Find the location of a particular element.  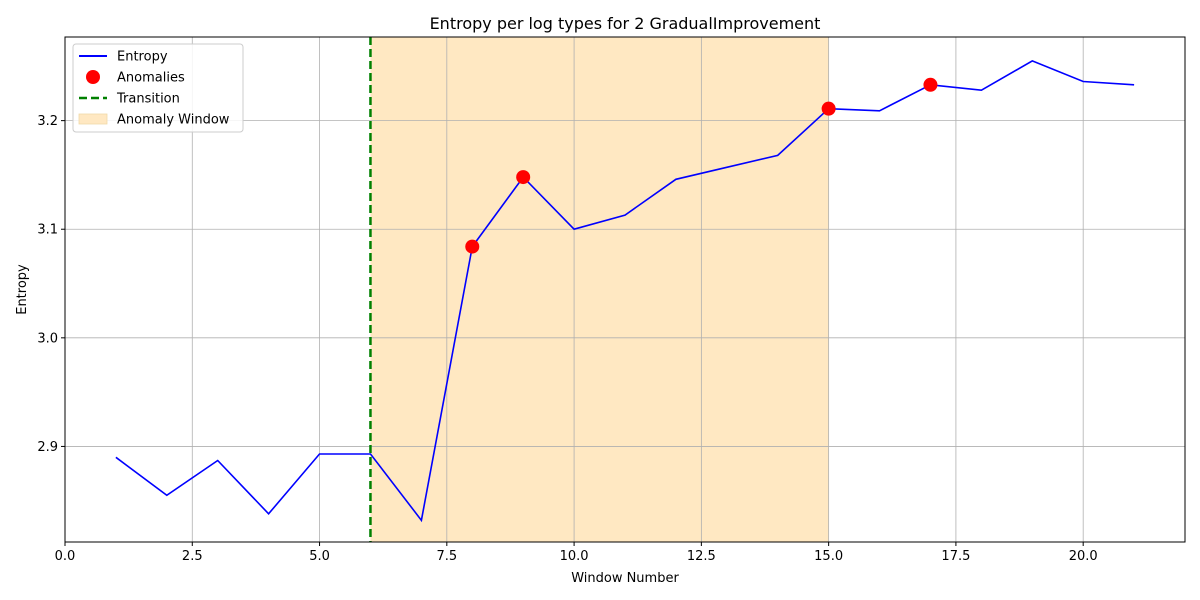

legend-window-swatch is located at coordinates (93, 119).